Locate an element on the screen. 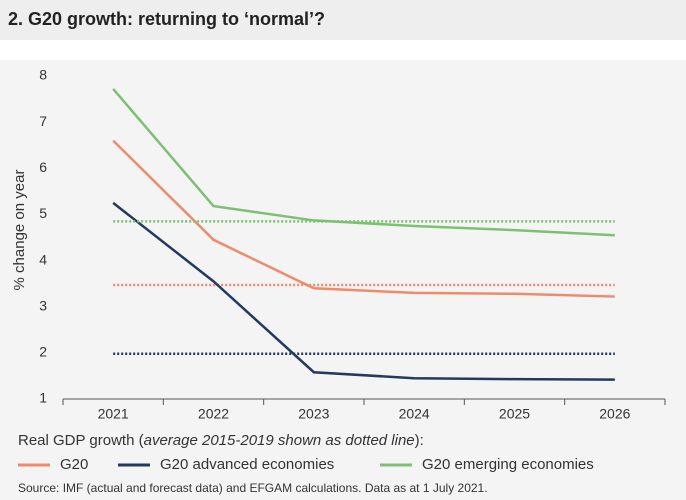  y-tick-label: 4 is located at coordinates (43, 259).